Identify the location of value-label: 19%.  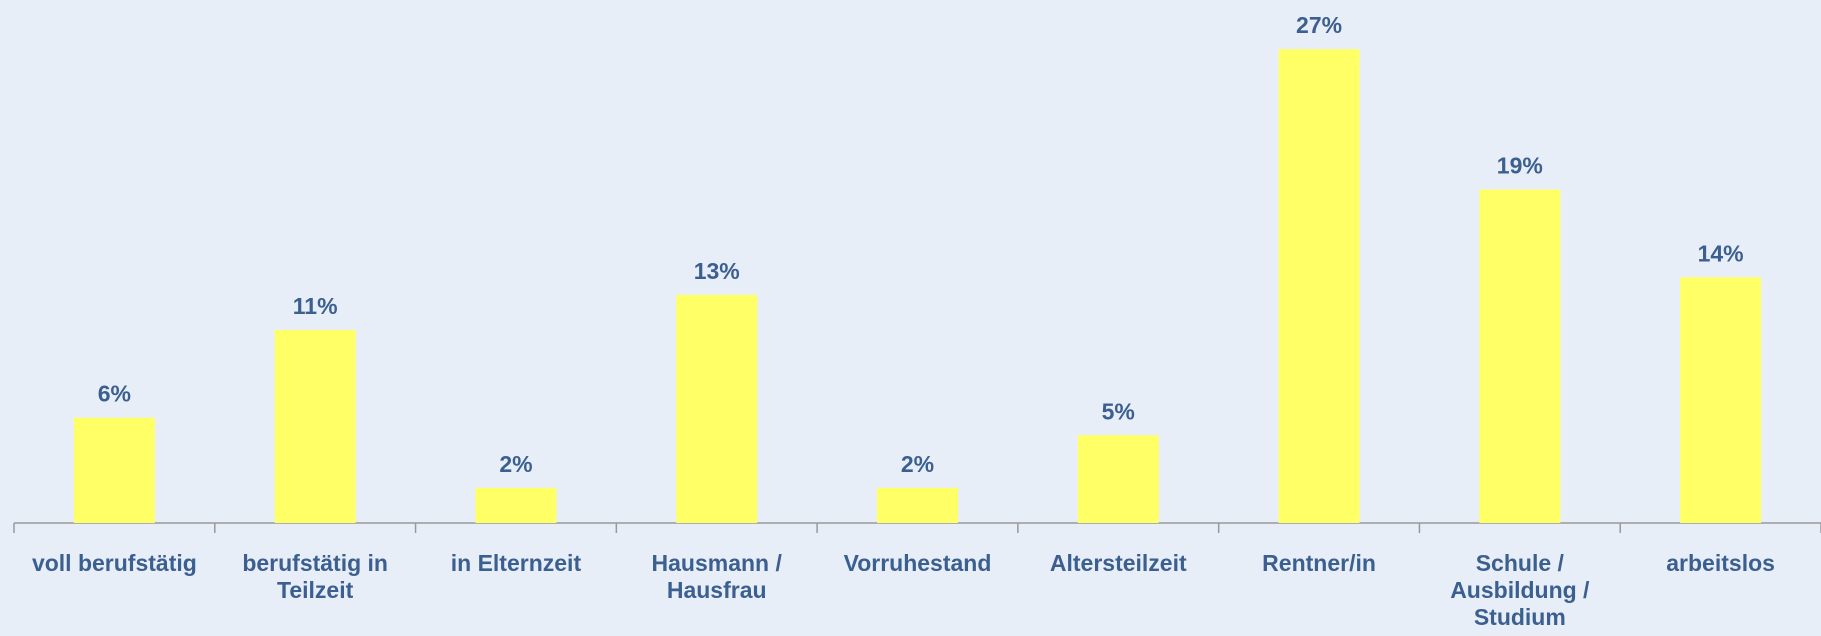
(1520, 166).